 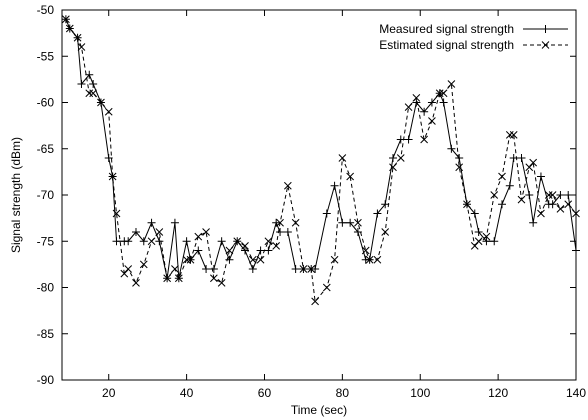 What do you see at coordinates (46, 380) in the screenshot?
I see `y-tick-label: -90` at bounding box center [46, 380].